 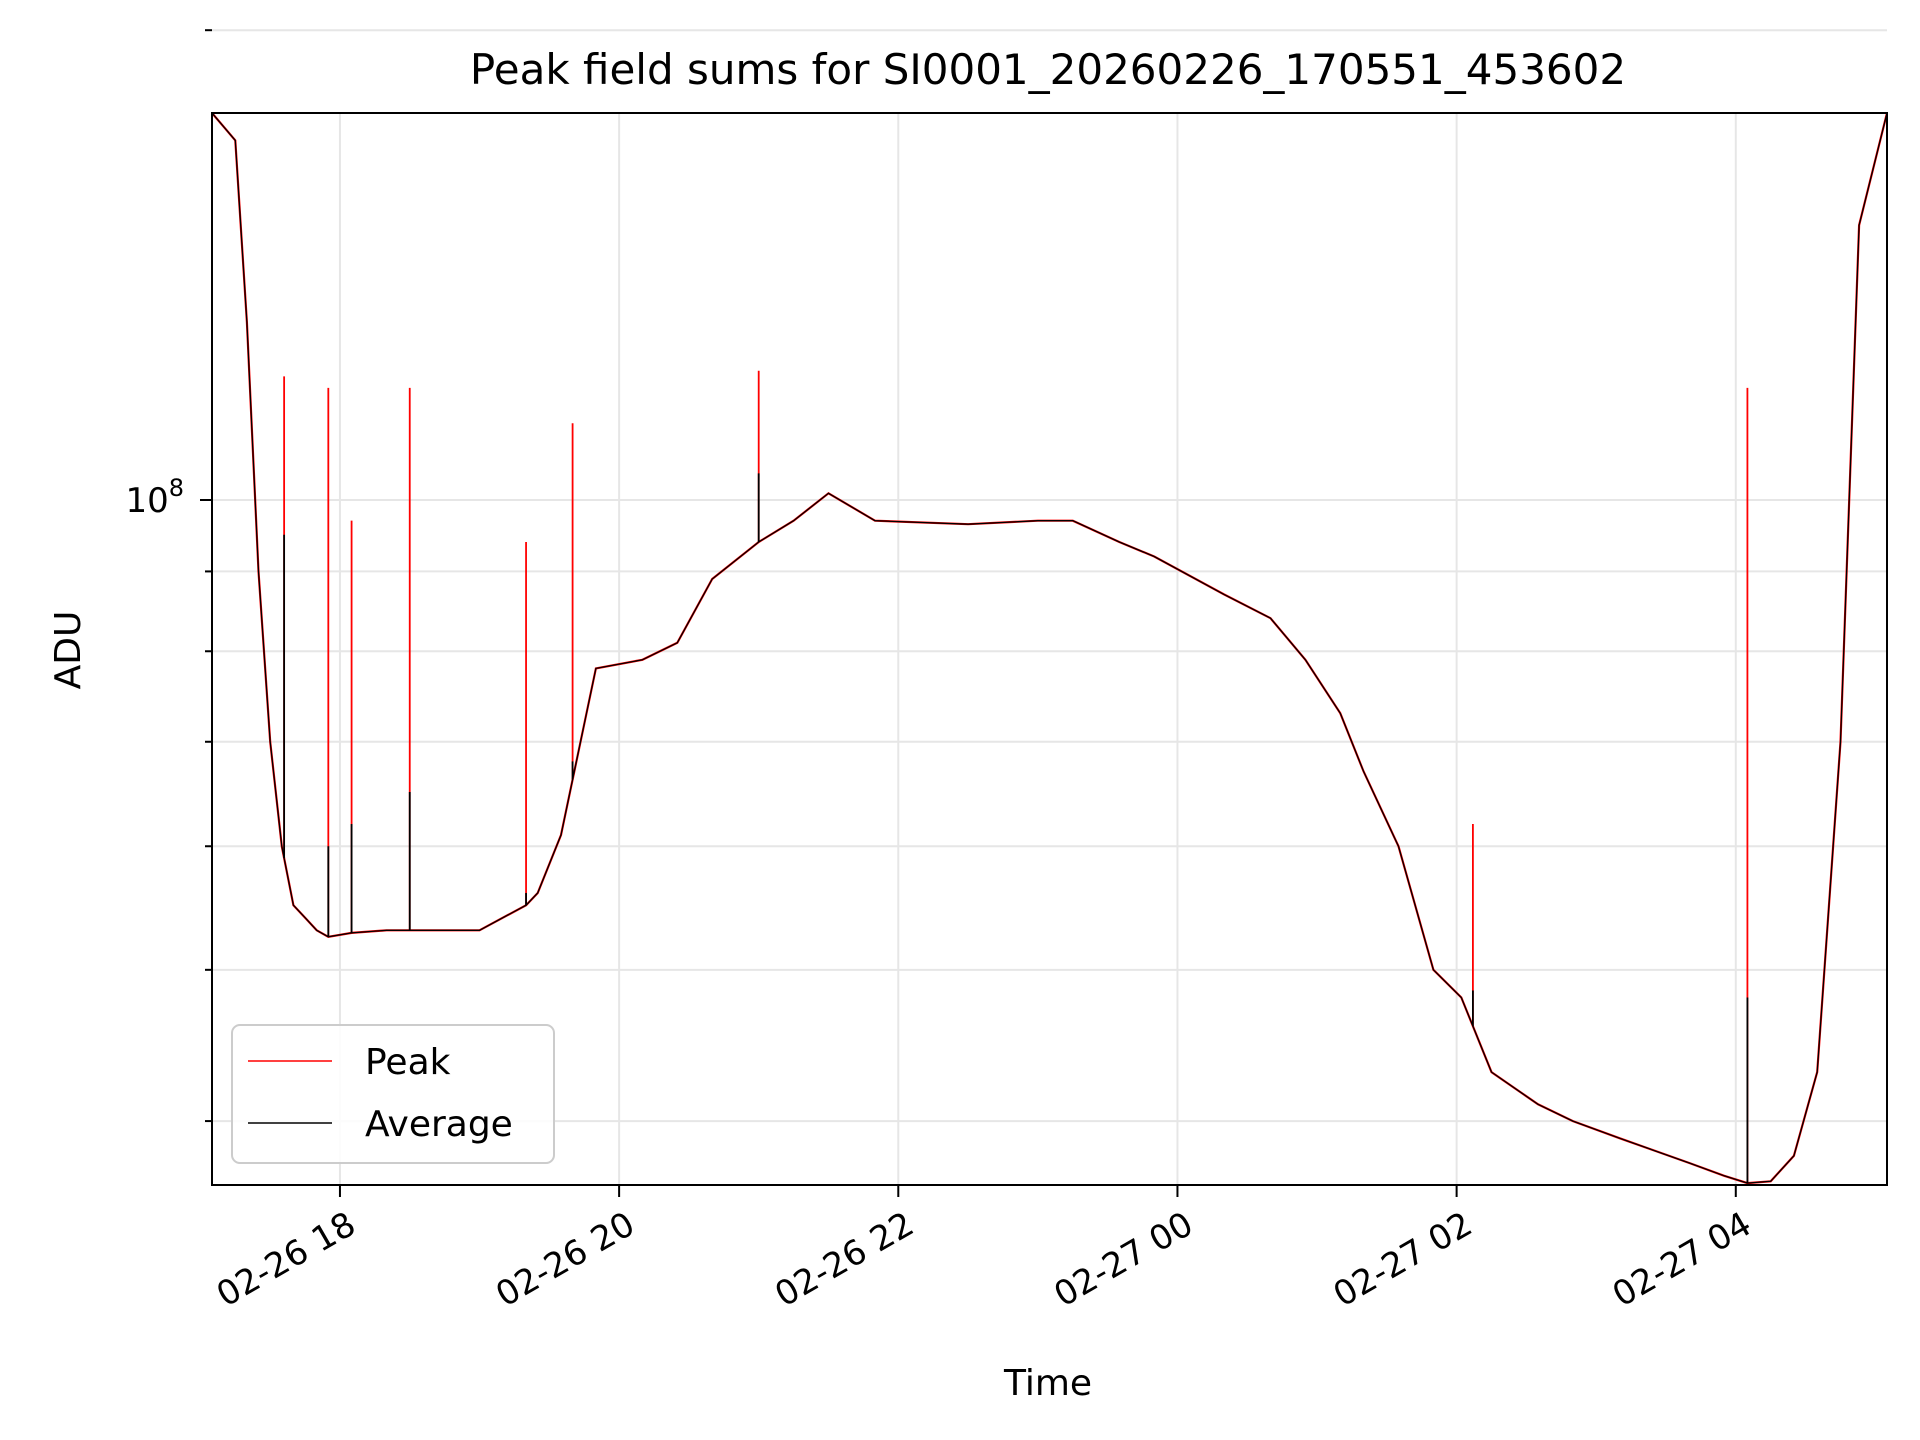 What do you see at coordinates (168, 576) in the screenshot?
I see `y-axis: 108` at bounding box center [168, 576].